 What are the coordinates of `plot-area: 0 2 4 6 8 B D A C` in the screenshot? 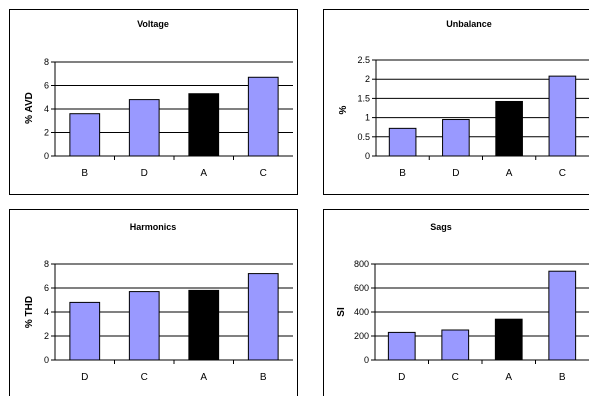 It's located at (168, 118).